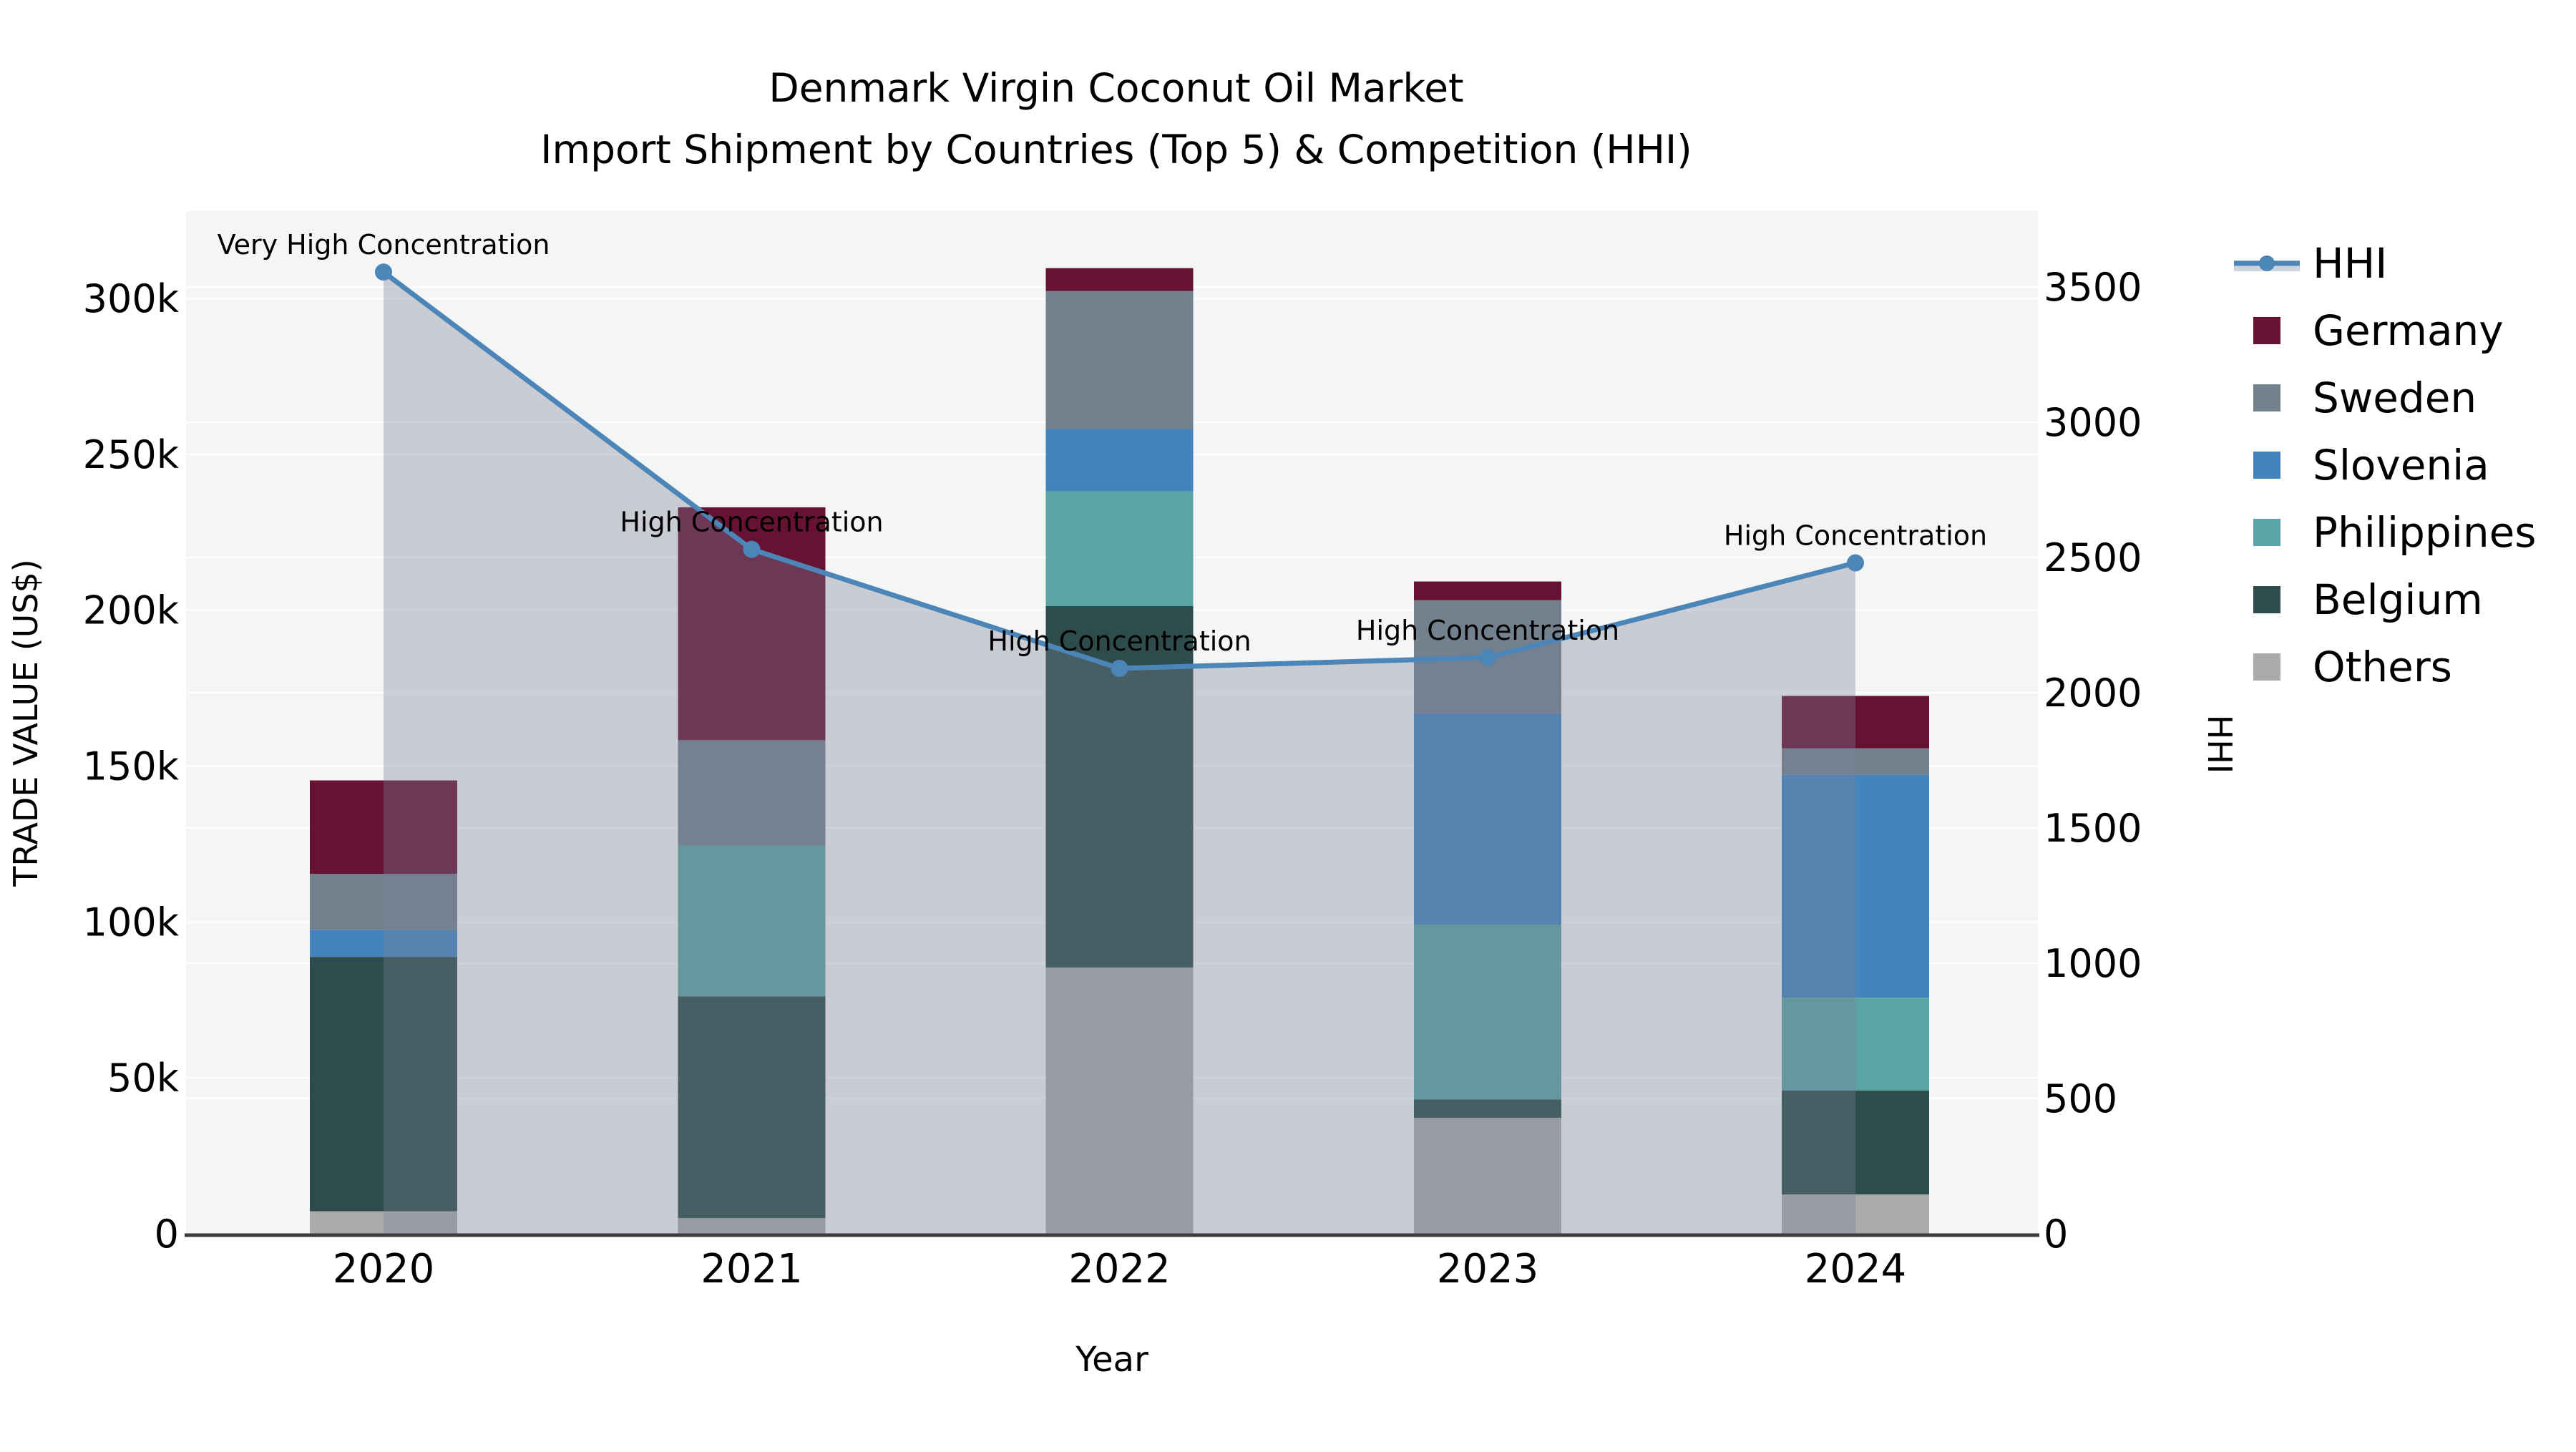 The height and width of the screenshot is (1452, 2576). Describe the element at coordinates (131, 298) in the screenshot. I see `left-tick-300k: 300k` at that location.